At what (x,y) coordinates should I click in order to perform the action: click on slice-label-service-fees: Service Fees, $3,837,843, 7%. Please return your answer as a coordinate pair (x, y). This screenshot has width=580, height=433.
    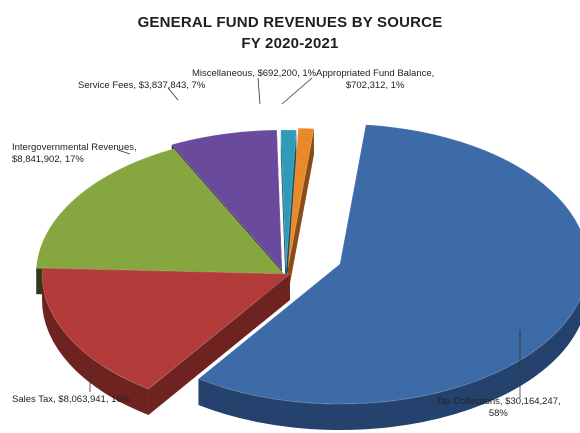
    Looking at the image, I should click on (142, 85).